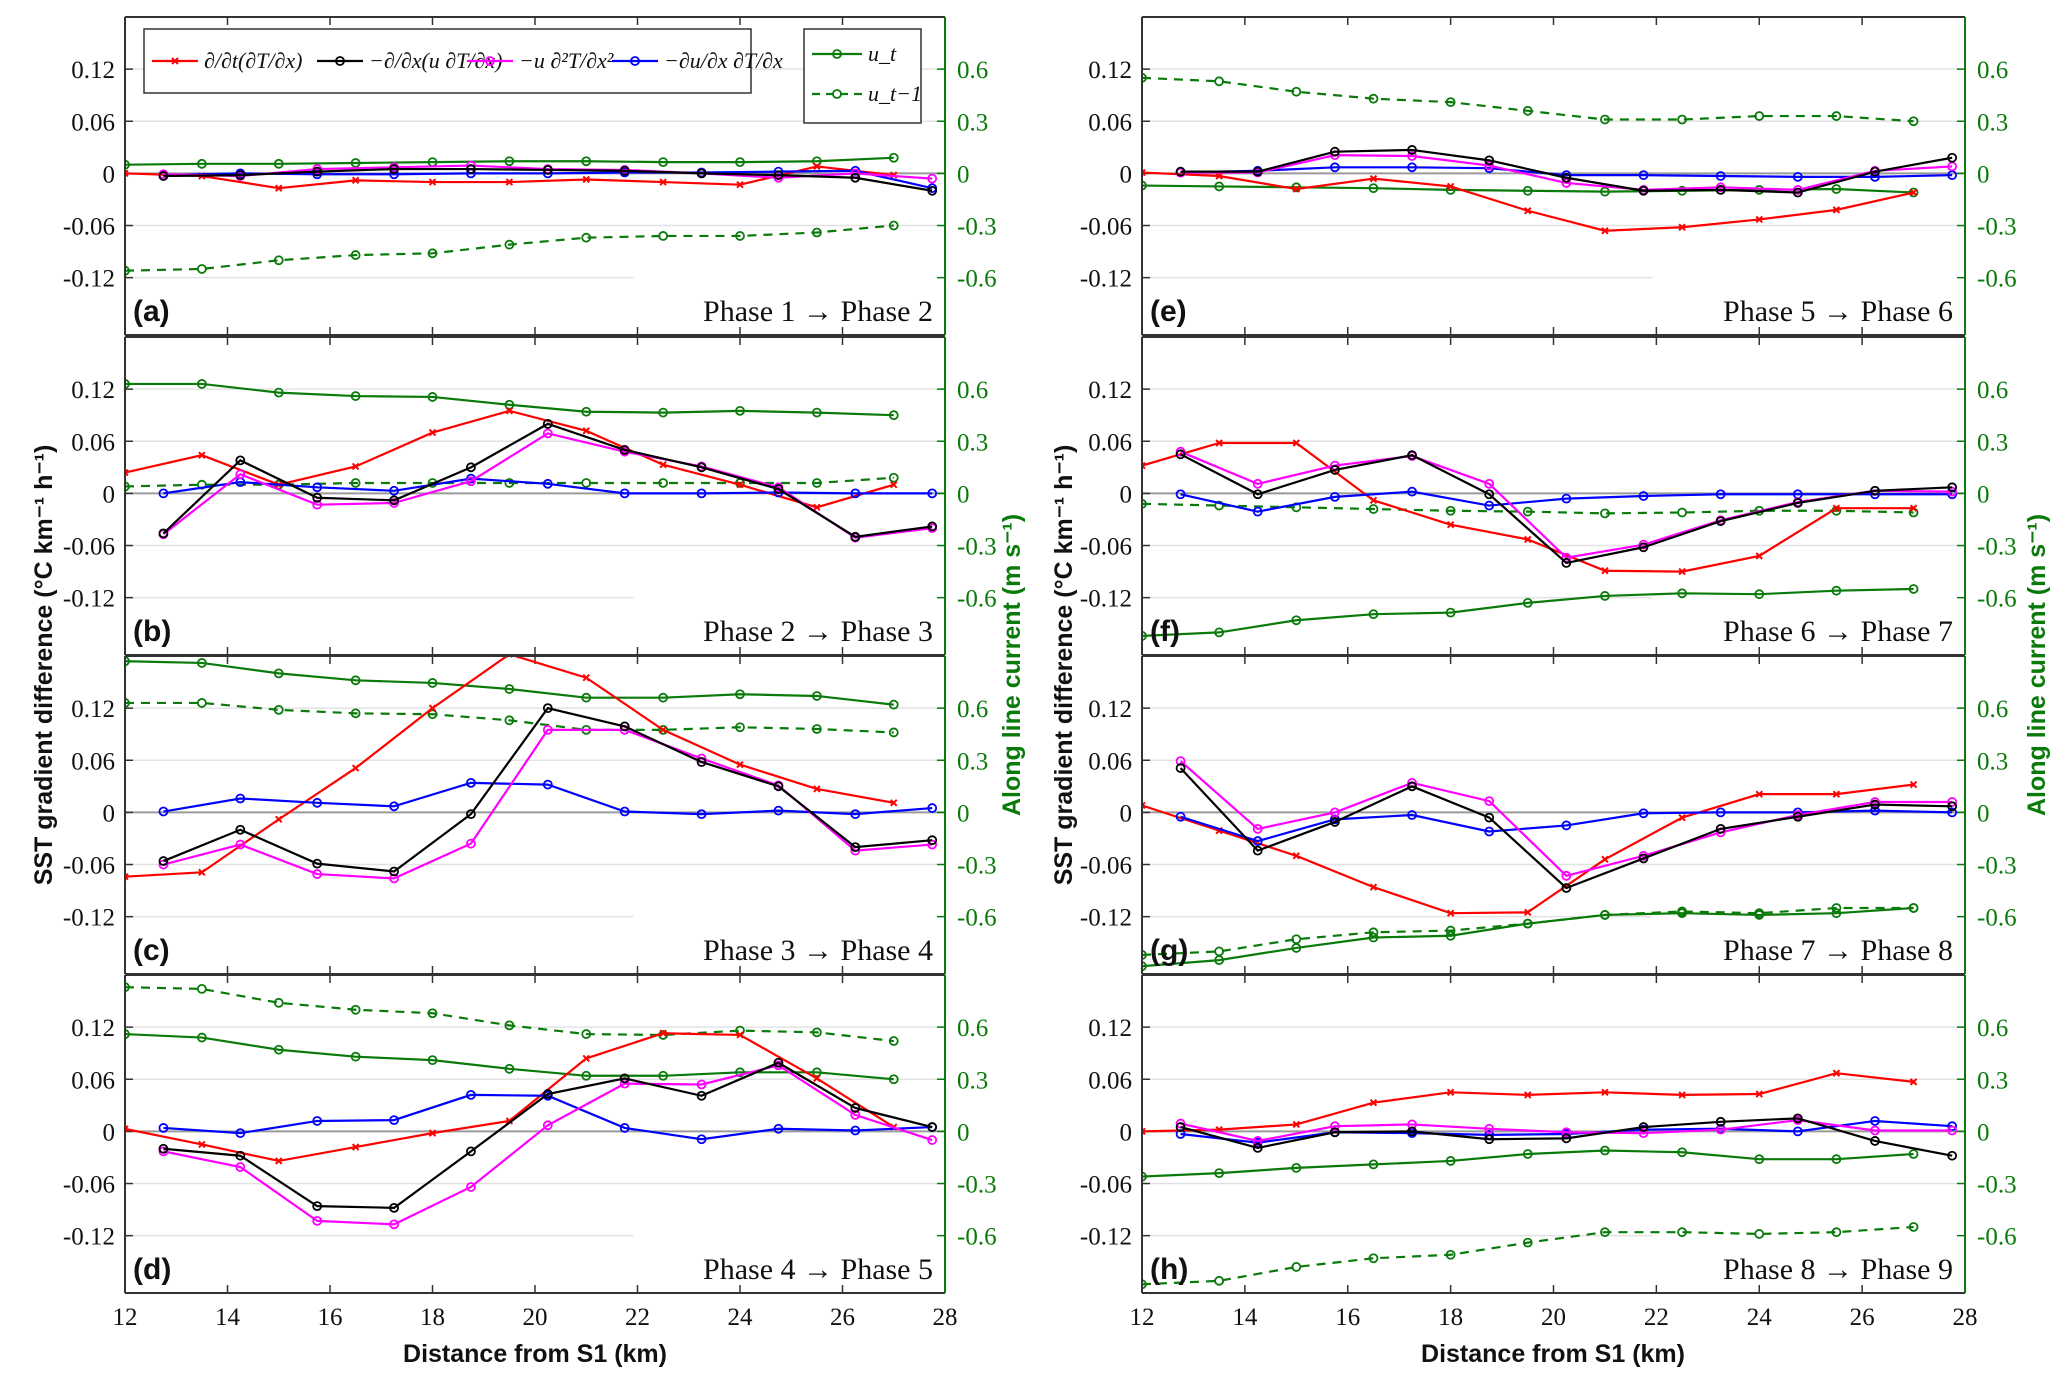 This screenshot has width=2067, height=1379. I want to click on y-tick-label-left: 0, so click(1126, 813).